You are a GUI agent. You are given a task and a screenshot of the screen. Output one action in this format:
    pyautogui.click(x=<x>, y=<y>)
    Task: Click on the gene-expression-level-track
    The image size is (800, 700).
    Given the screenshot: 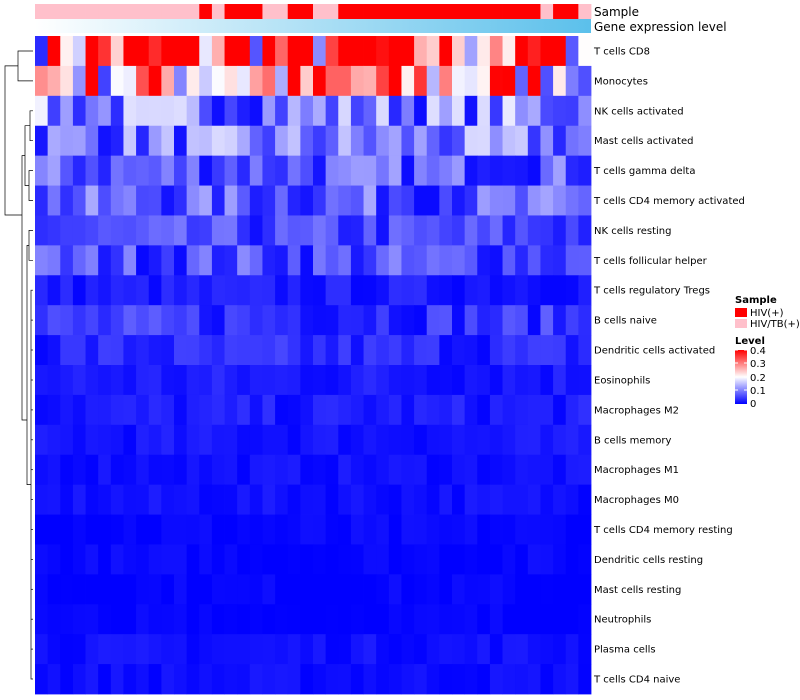 What is the action you would take?
    pyautogui.click(x=313, y=26)
    